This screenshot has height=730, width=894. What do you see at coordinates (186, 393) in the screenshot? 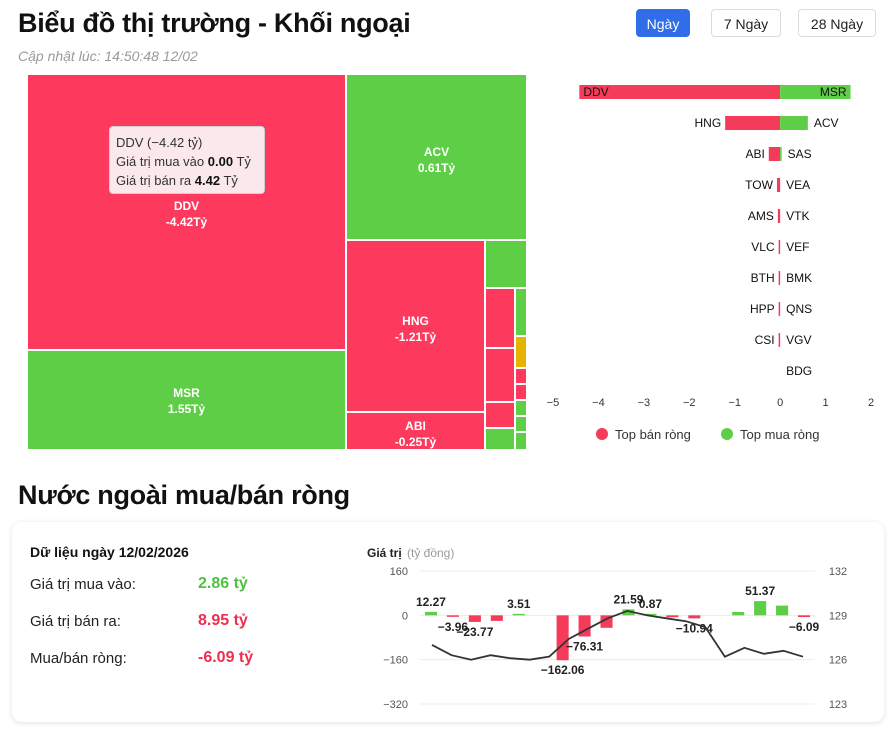
I see `cell-code: MSR` at bounding box center [186, 393].